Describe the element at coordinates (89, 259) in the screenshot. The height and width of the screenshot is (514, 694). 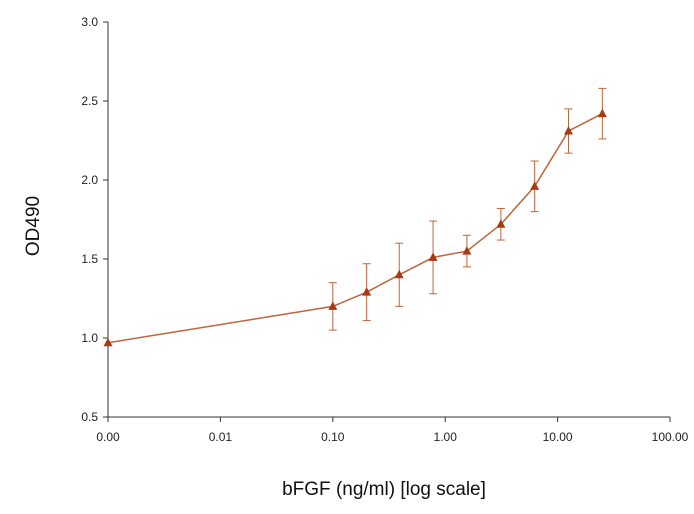
I see `y-tick-label: 1.5` at that location.